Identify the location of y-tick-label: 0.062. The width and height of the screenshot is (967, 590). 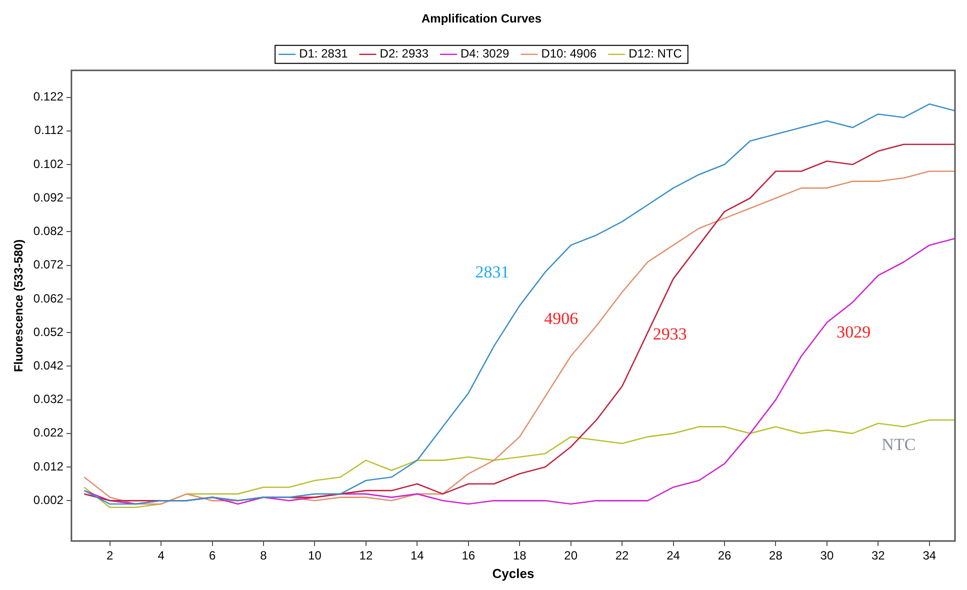
(48, 298).